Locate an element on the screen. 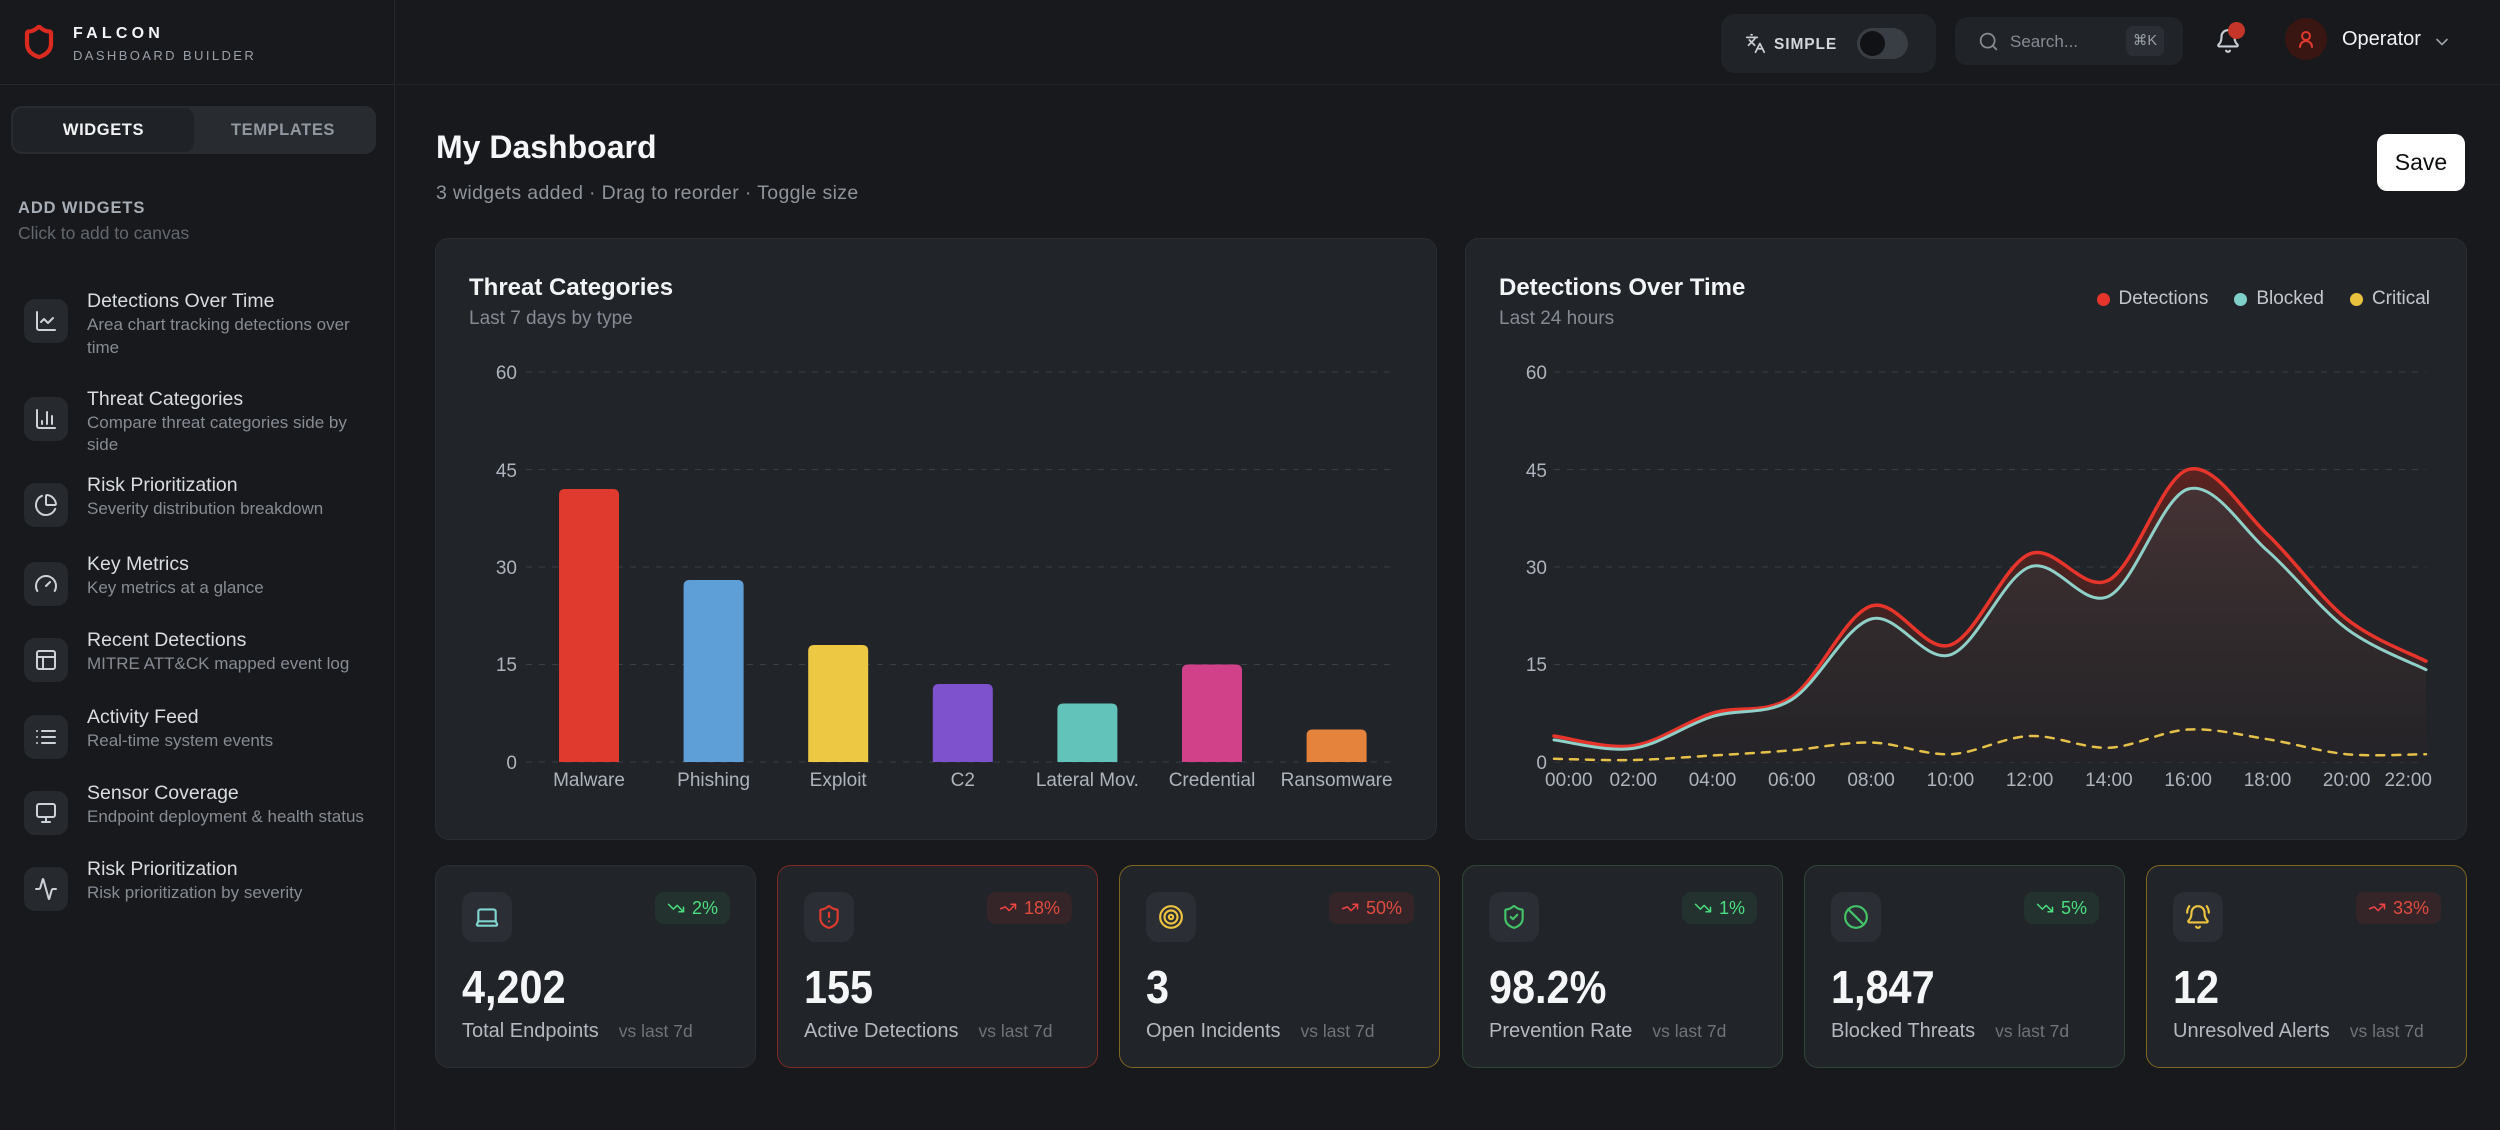  svg-text: 04:00 is located at coordinates (1713, 780).